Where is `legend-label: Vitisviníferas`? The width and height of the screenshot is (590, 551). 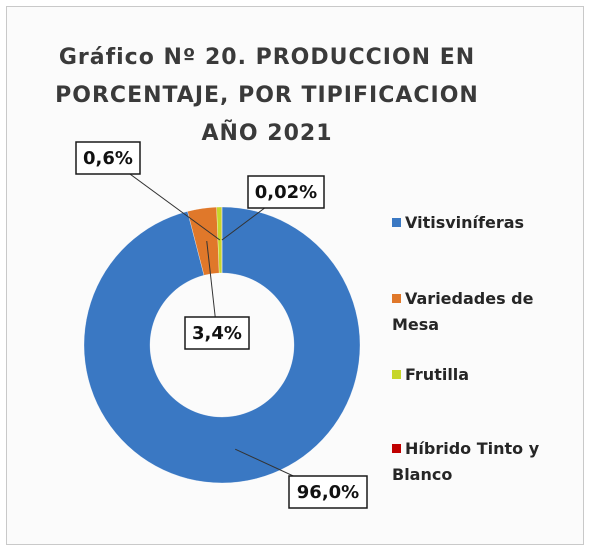
legend-label: Vitisviníferas is located at coordinates (465, 222).